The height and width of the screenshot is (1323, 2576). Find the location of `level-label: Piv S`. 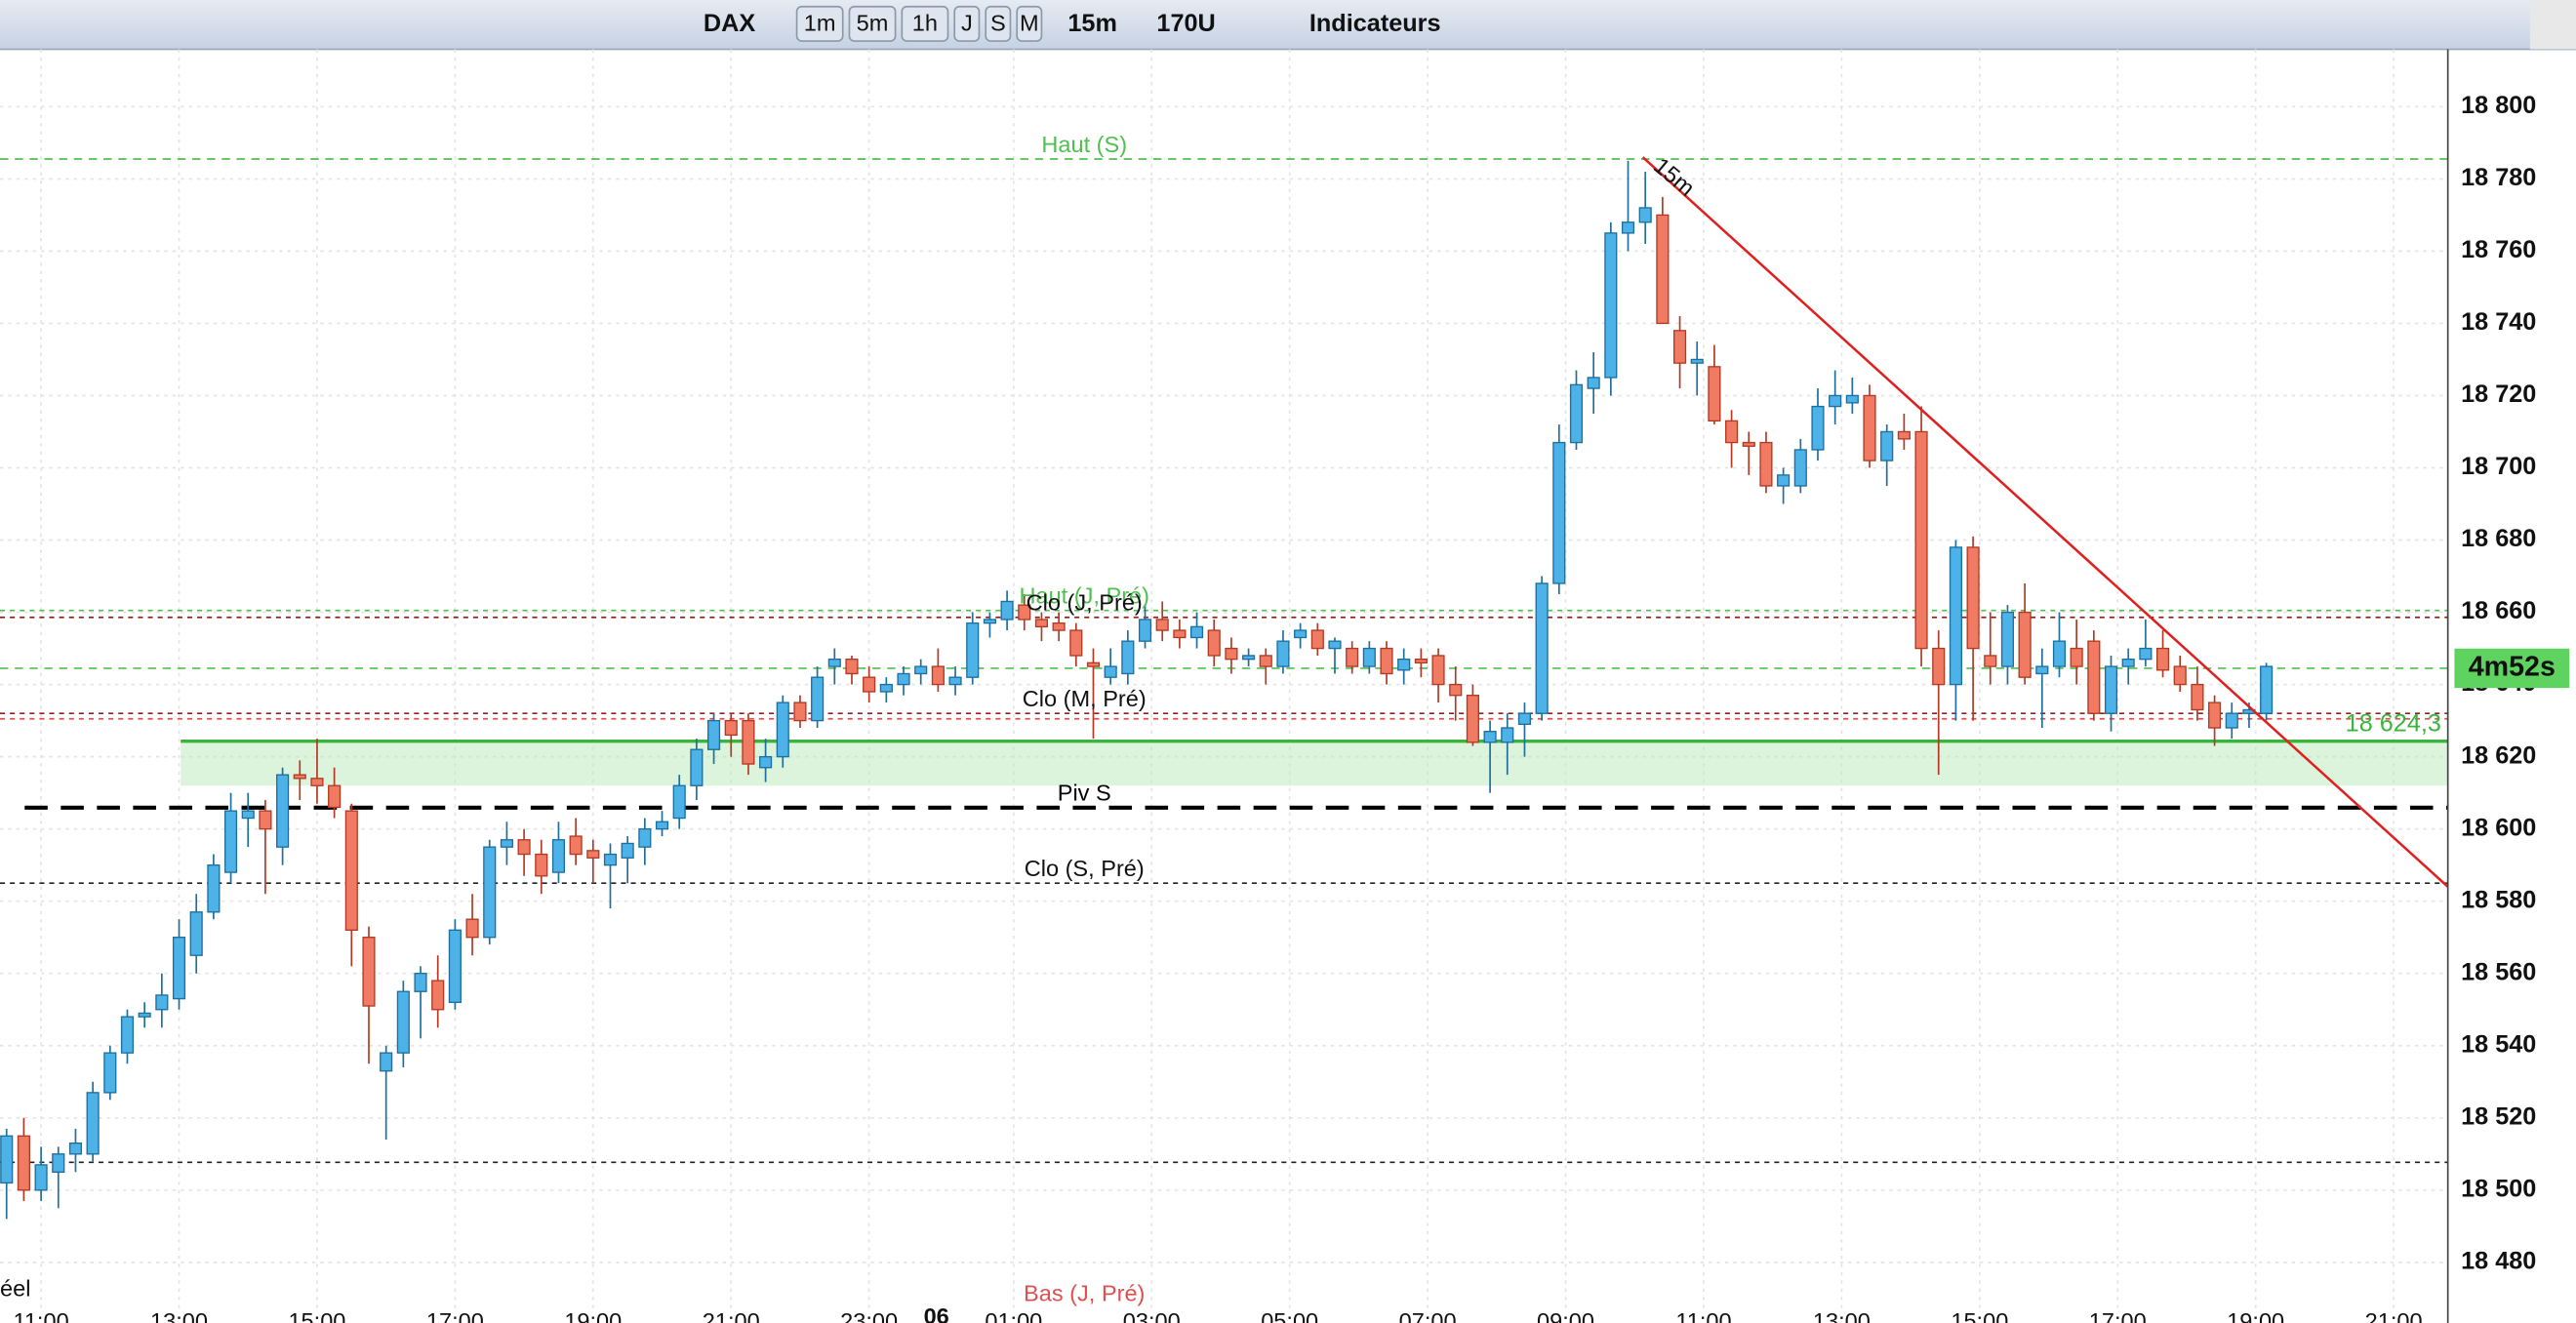

level-label: Piv S is located at coordinates (1084, 794).